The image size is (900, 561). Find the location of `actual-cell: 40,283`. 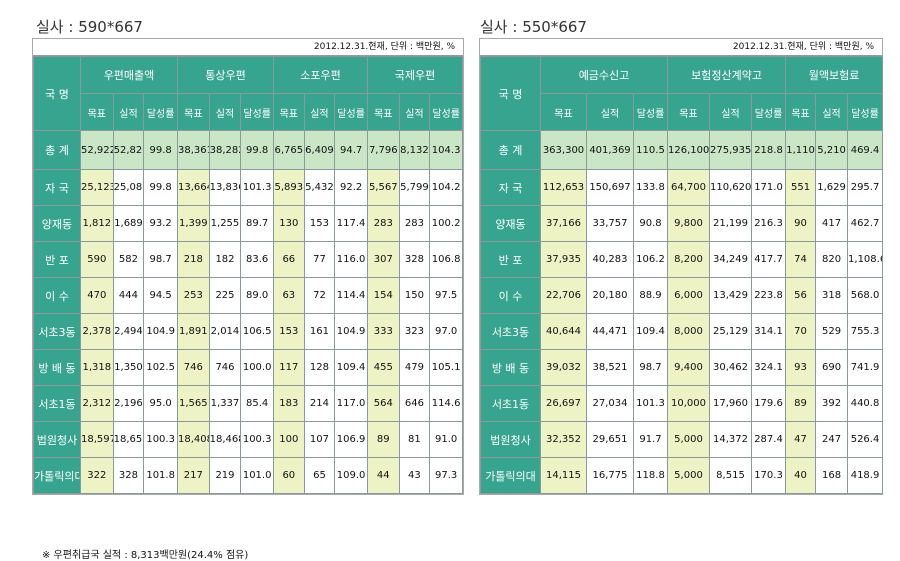

actual-cell: 40,283 is located at coordinates (610, 259).